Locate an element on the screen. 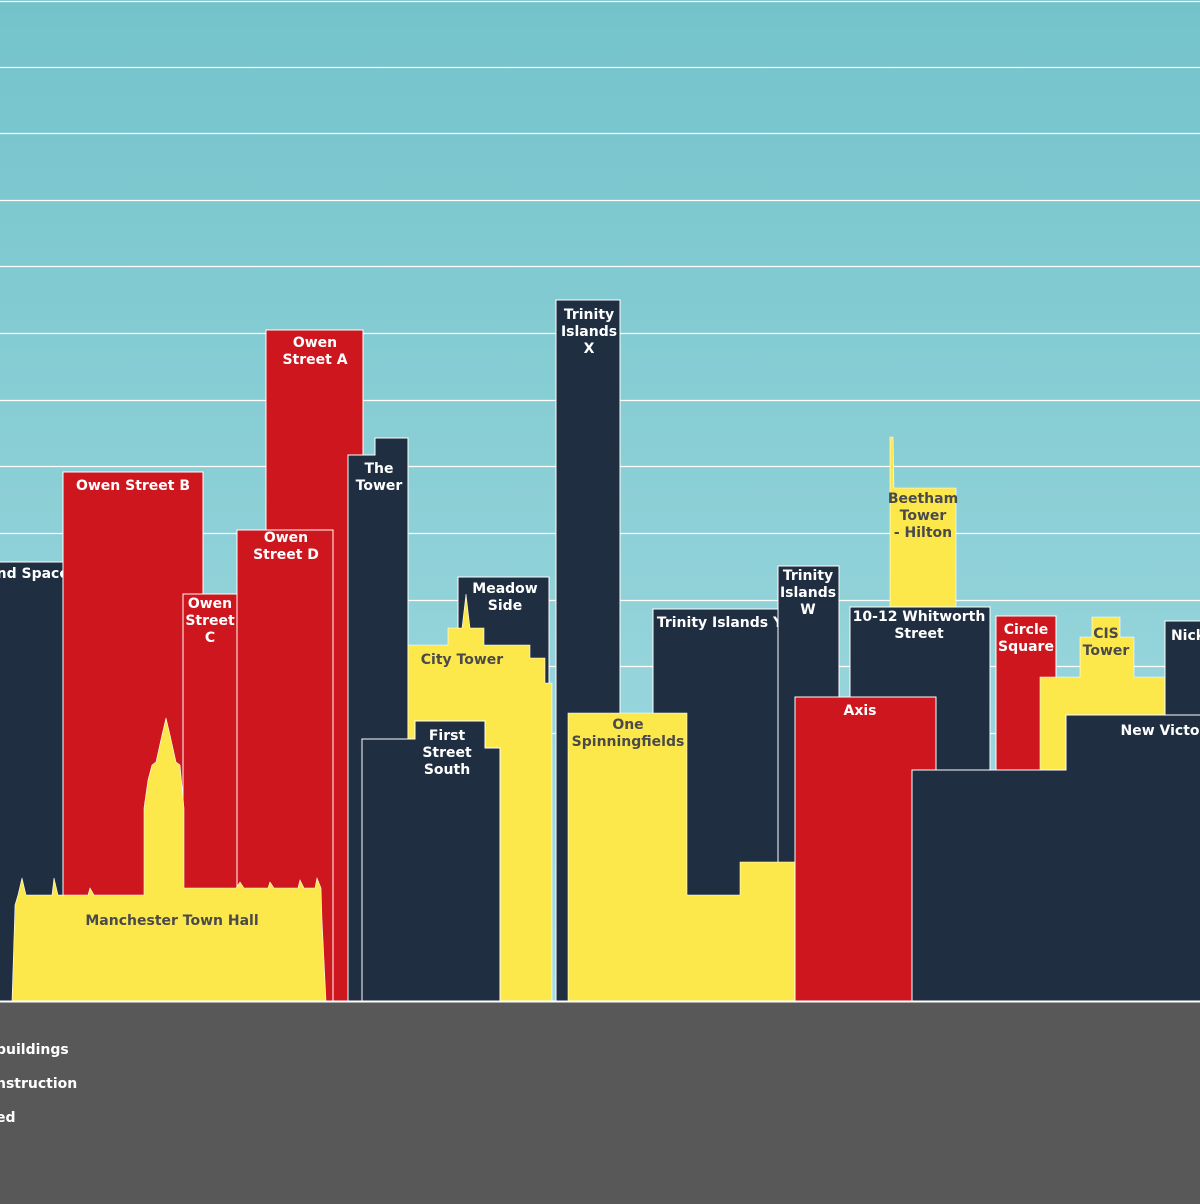 The width and height of the screenshot is (1200, 1204). building-label: Beetham Tower - Hilton is located at coordinates (923, 516).